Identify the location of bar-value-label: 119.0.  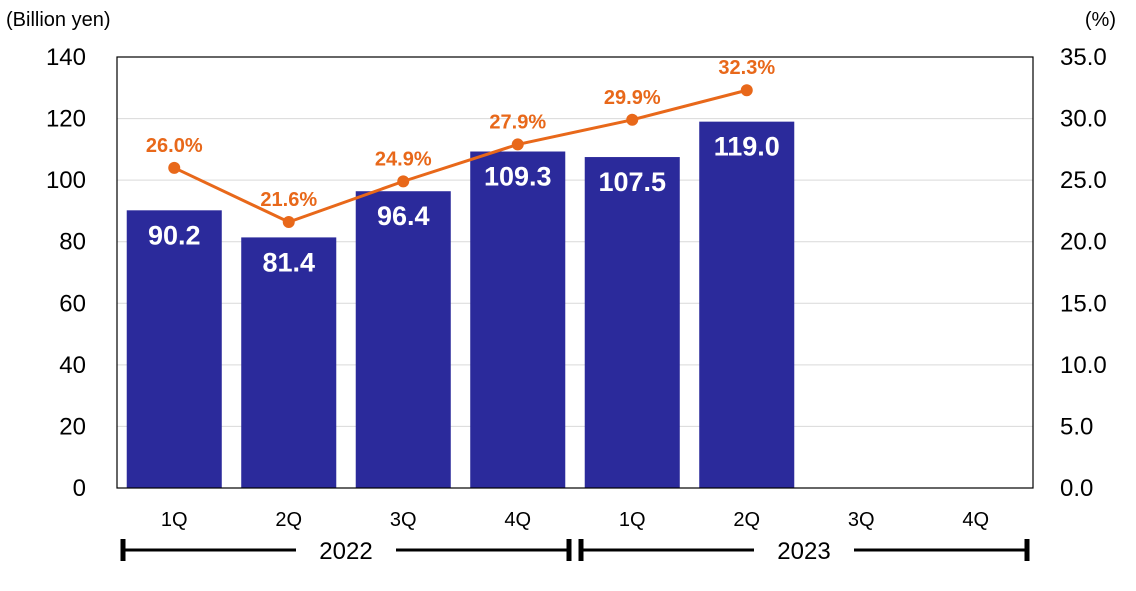
(747, 147).